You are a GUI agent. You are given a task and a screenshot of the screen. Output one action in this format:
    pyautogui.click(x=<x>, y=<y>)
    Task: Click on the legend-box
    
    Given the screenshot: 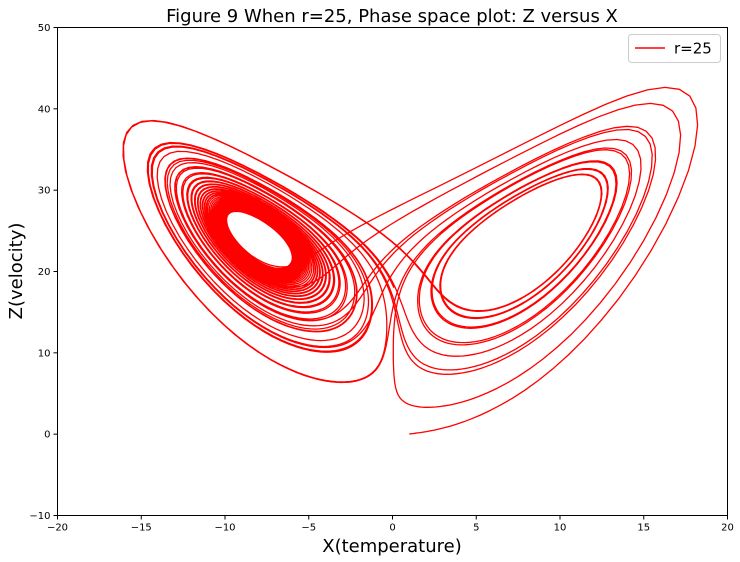 What is the action you would take?
    pyautogui.click(x=674, y=48)
    